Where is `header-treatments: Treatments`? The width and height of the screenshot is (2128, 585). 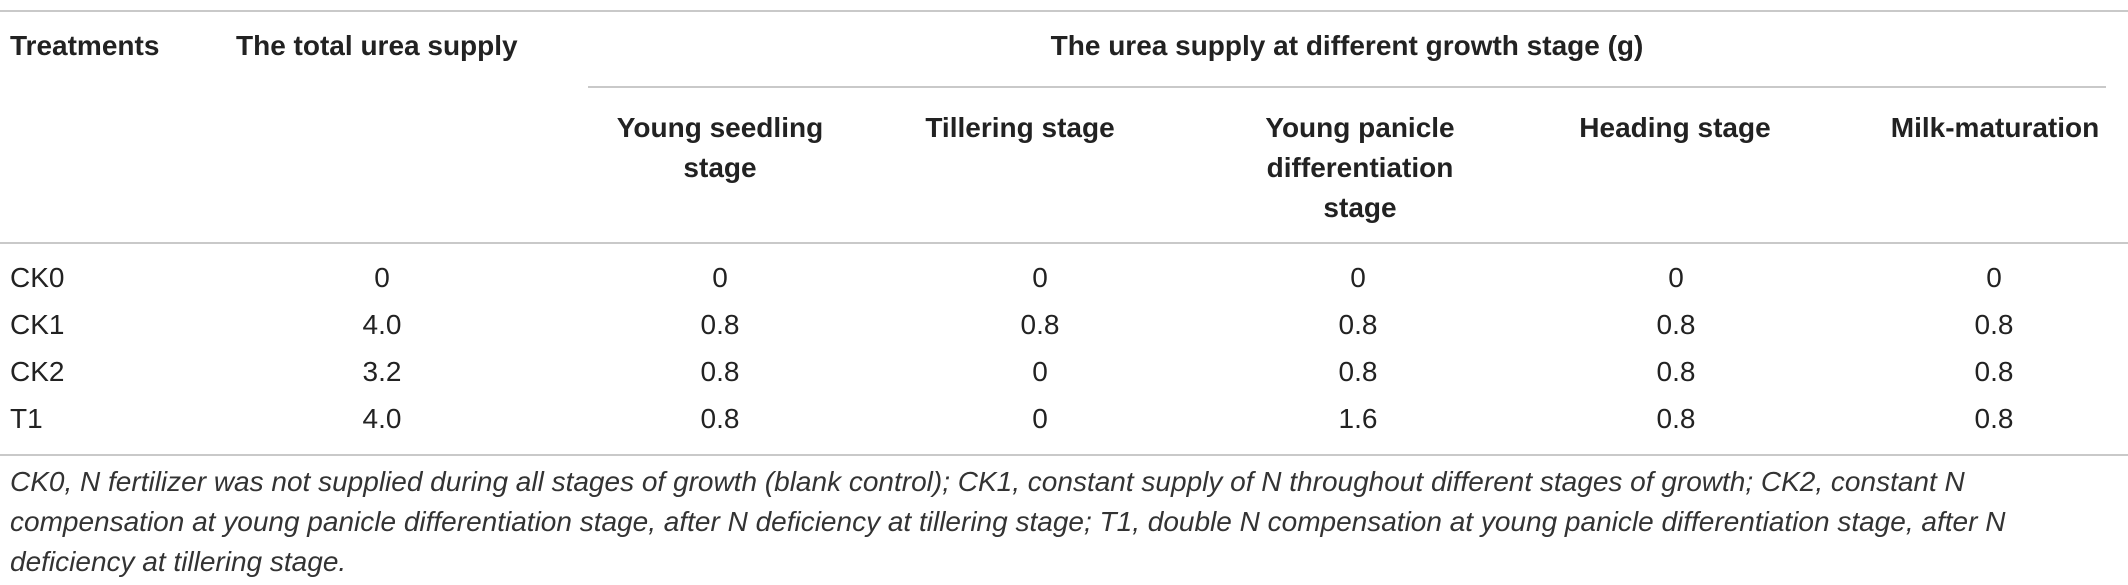
header-treatments: Treatments is located at coordinates (85, 45).